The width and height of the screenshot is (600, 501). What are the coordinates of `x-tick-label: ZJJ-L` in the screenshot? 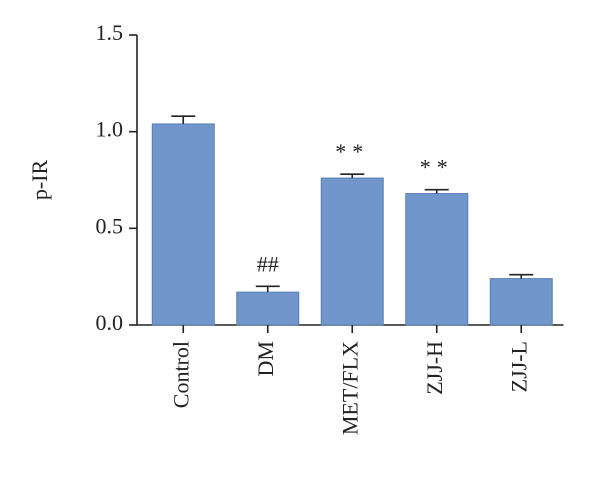 It's located at (518, 366).